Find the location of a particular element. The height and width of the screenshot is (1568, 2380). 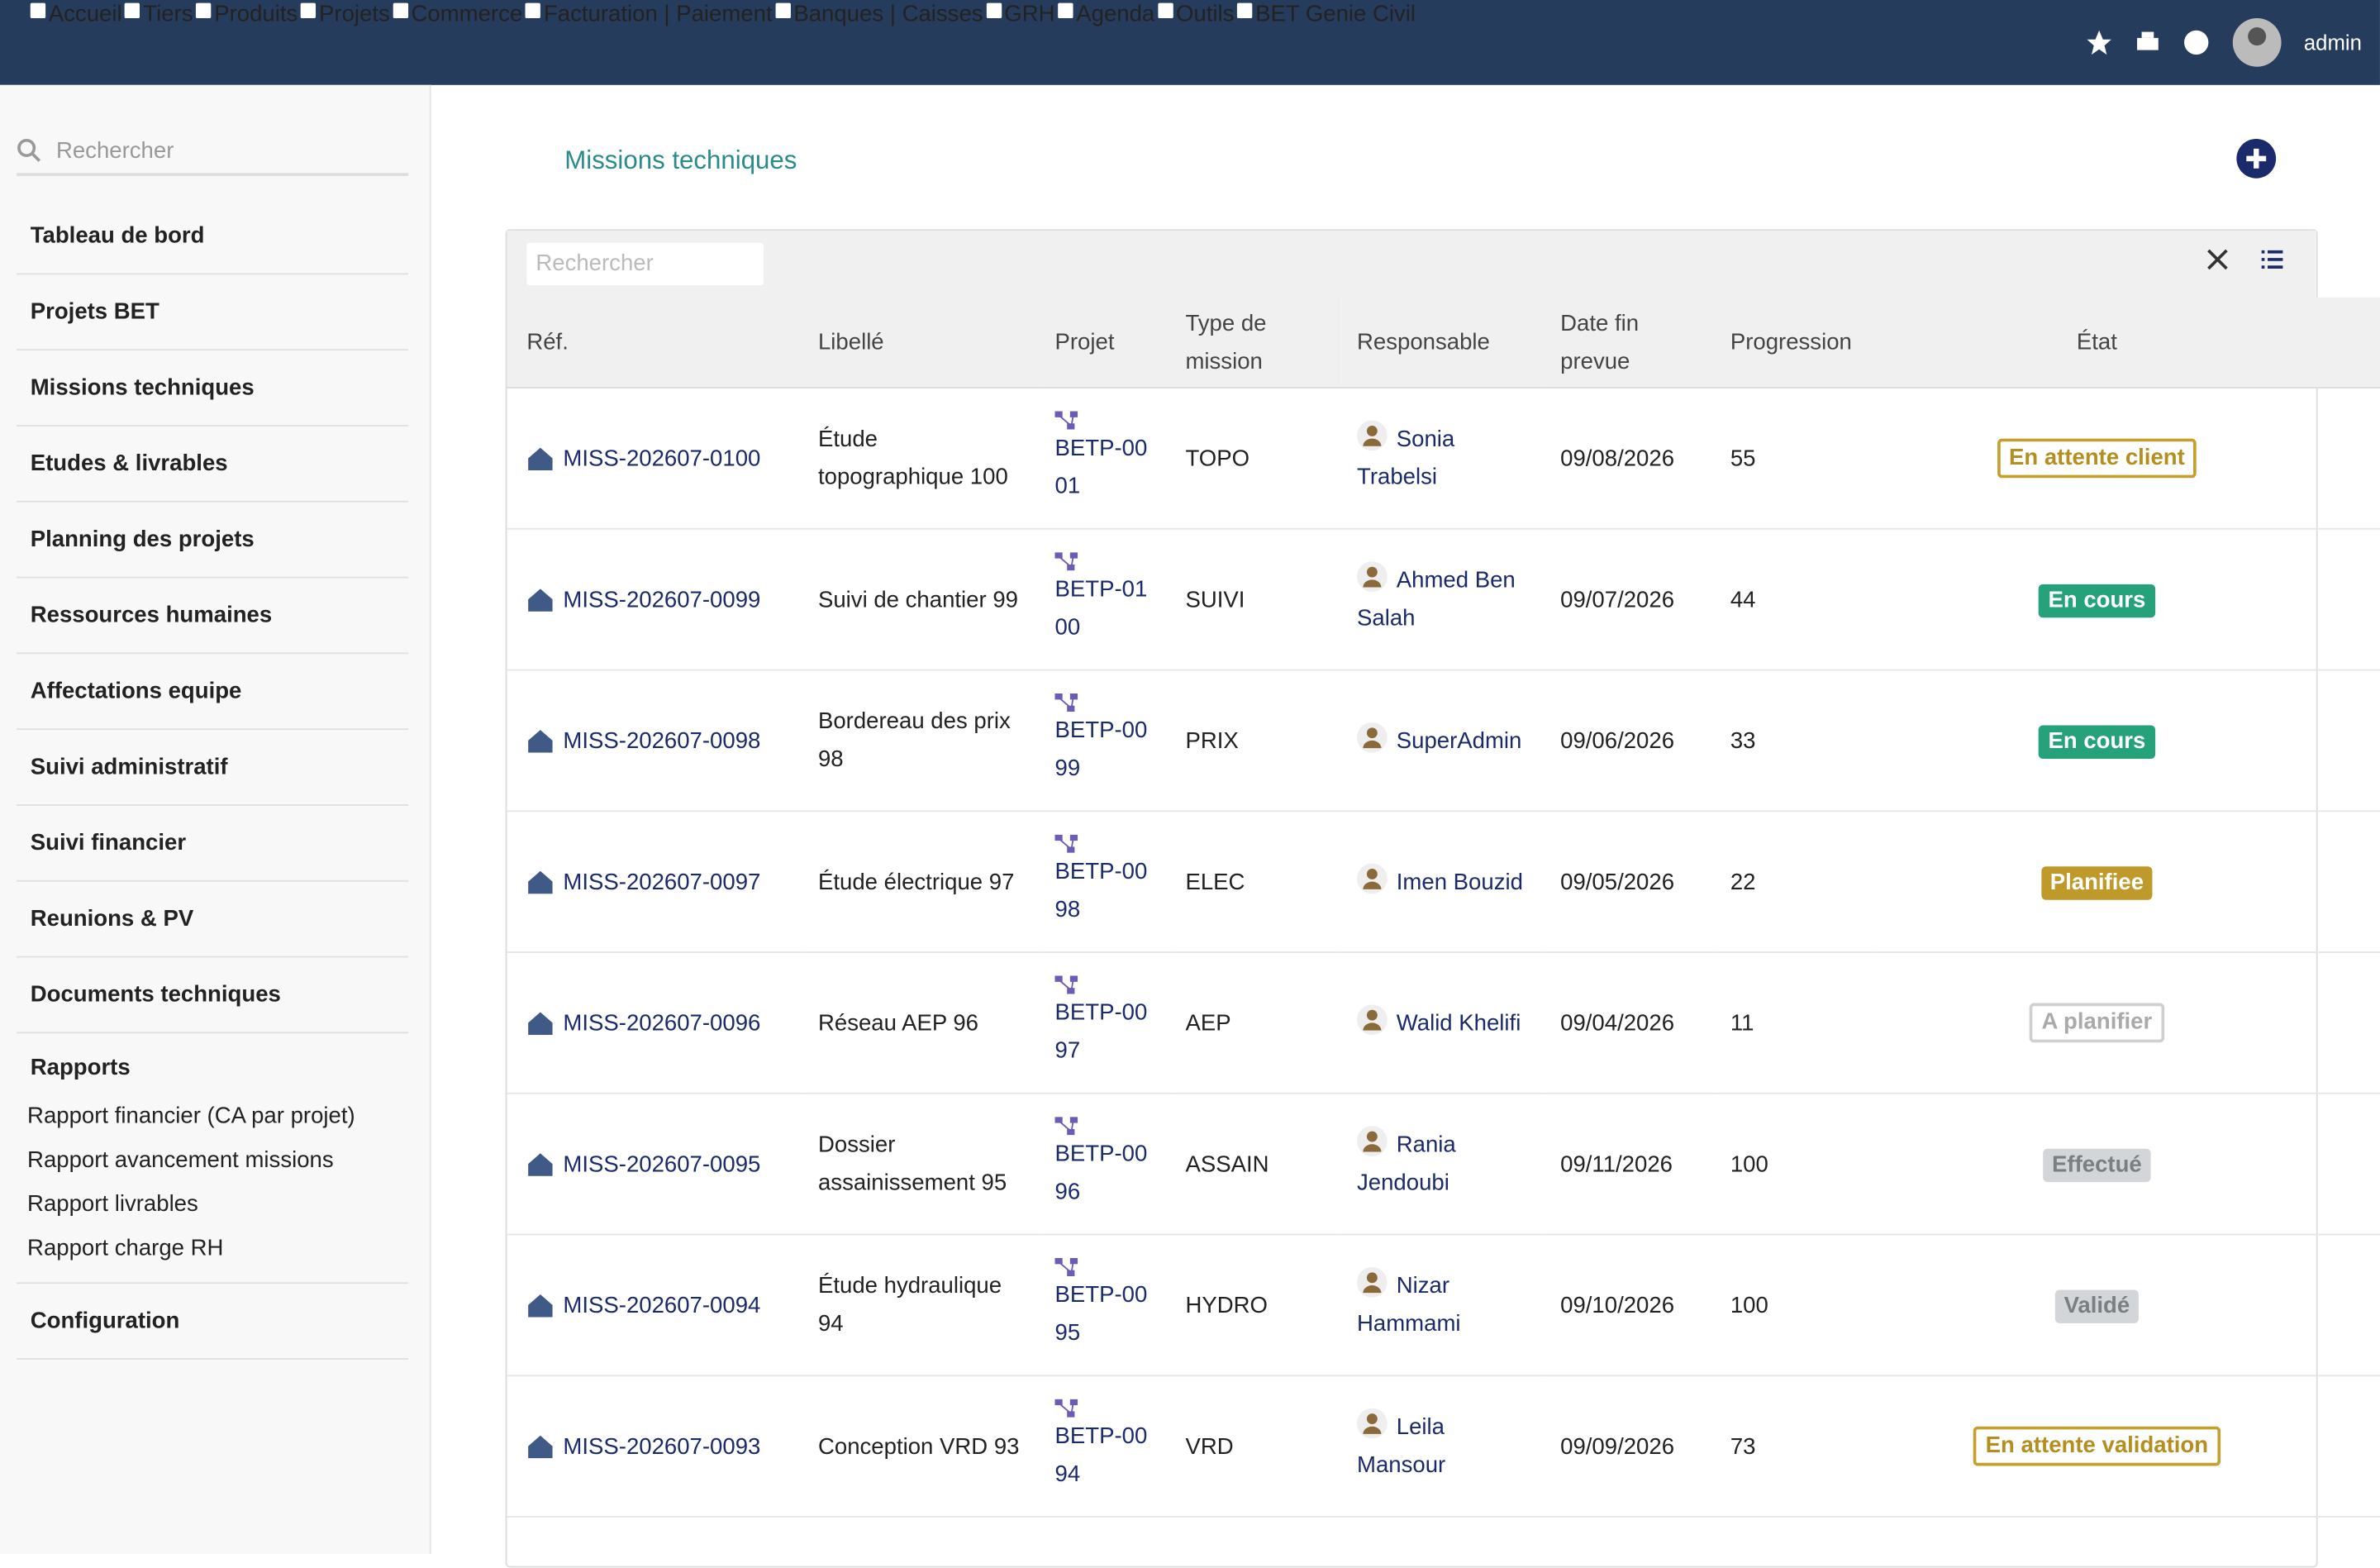

project-link: BETP-0001 is located at coordinates (1101, 468).